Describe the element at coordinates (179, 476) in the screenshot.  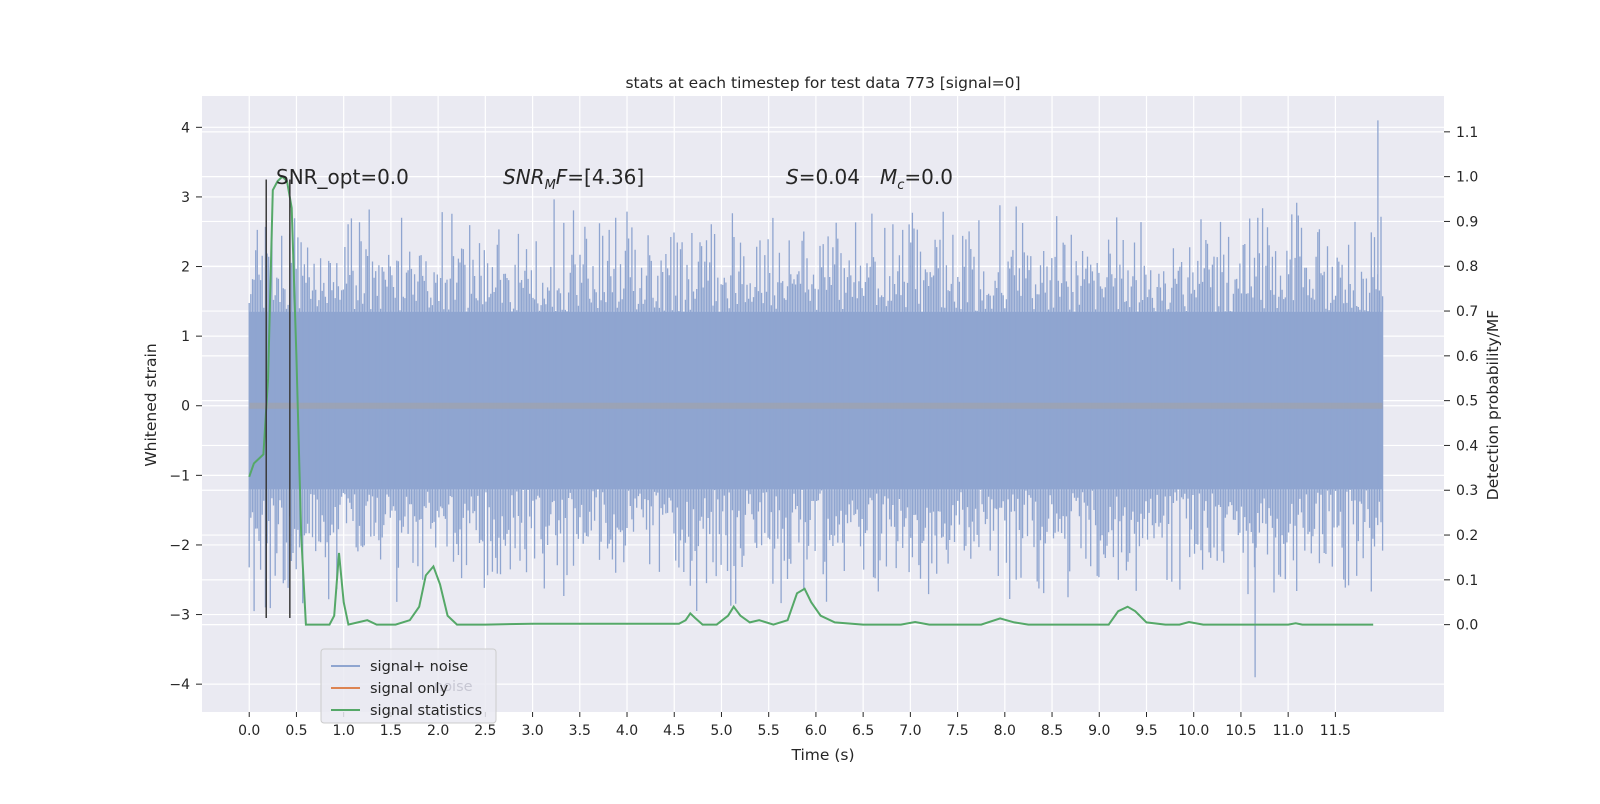
I see `y-tick-label-5: −1` at that location.